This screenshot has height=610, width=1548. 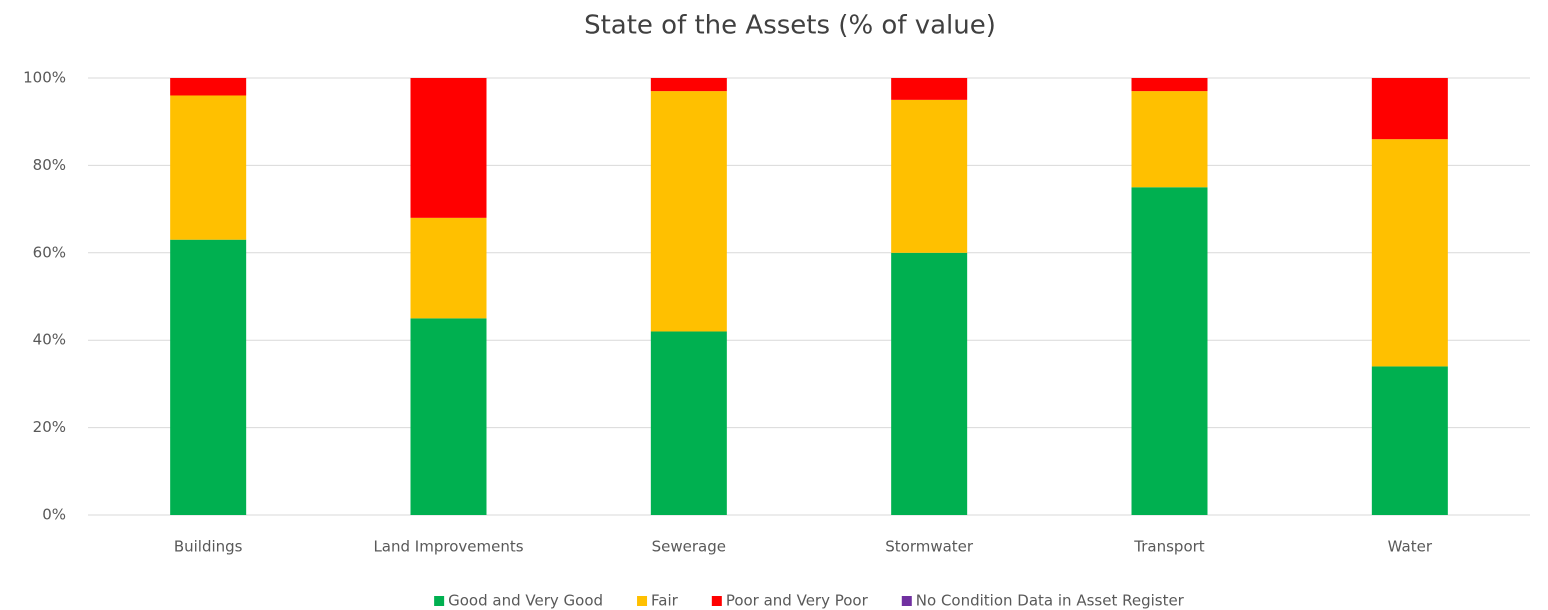 What do you see at coordinates (49, 427) in the screenshot?
I see `y-tick-label: 20%` at bounding box center [49, 427].